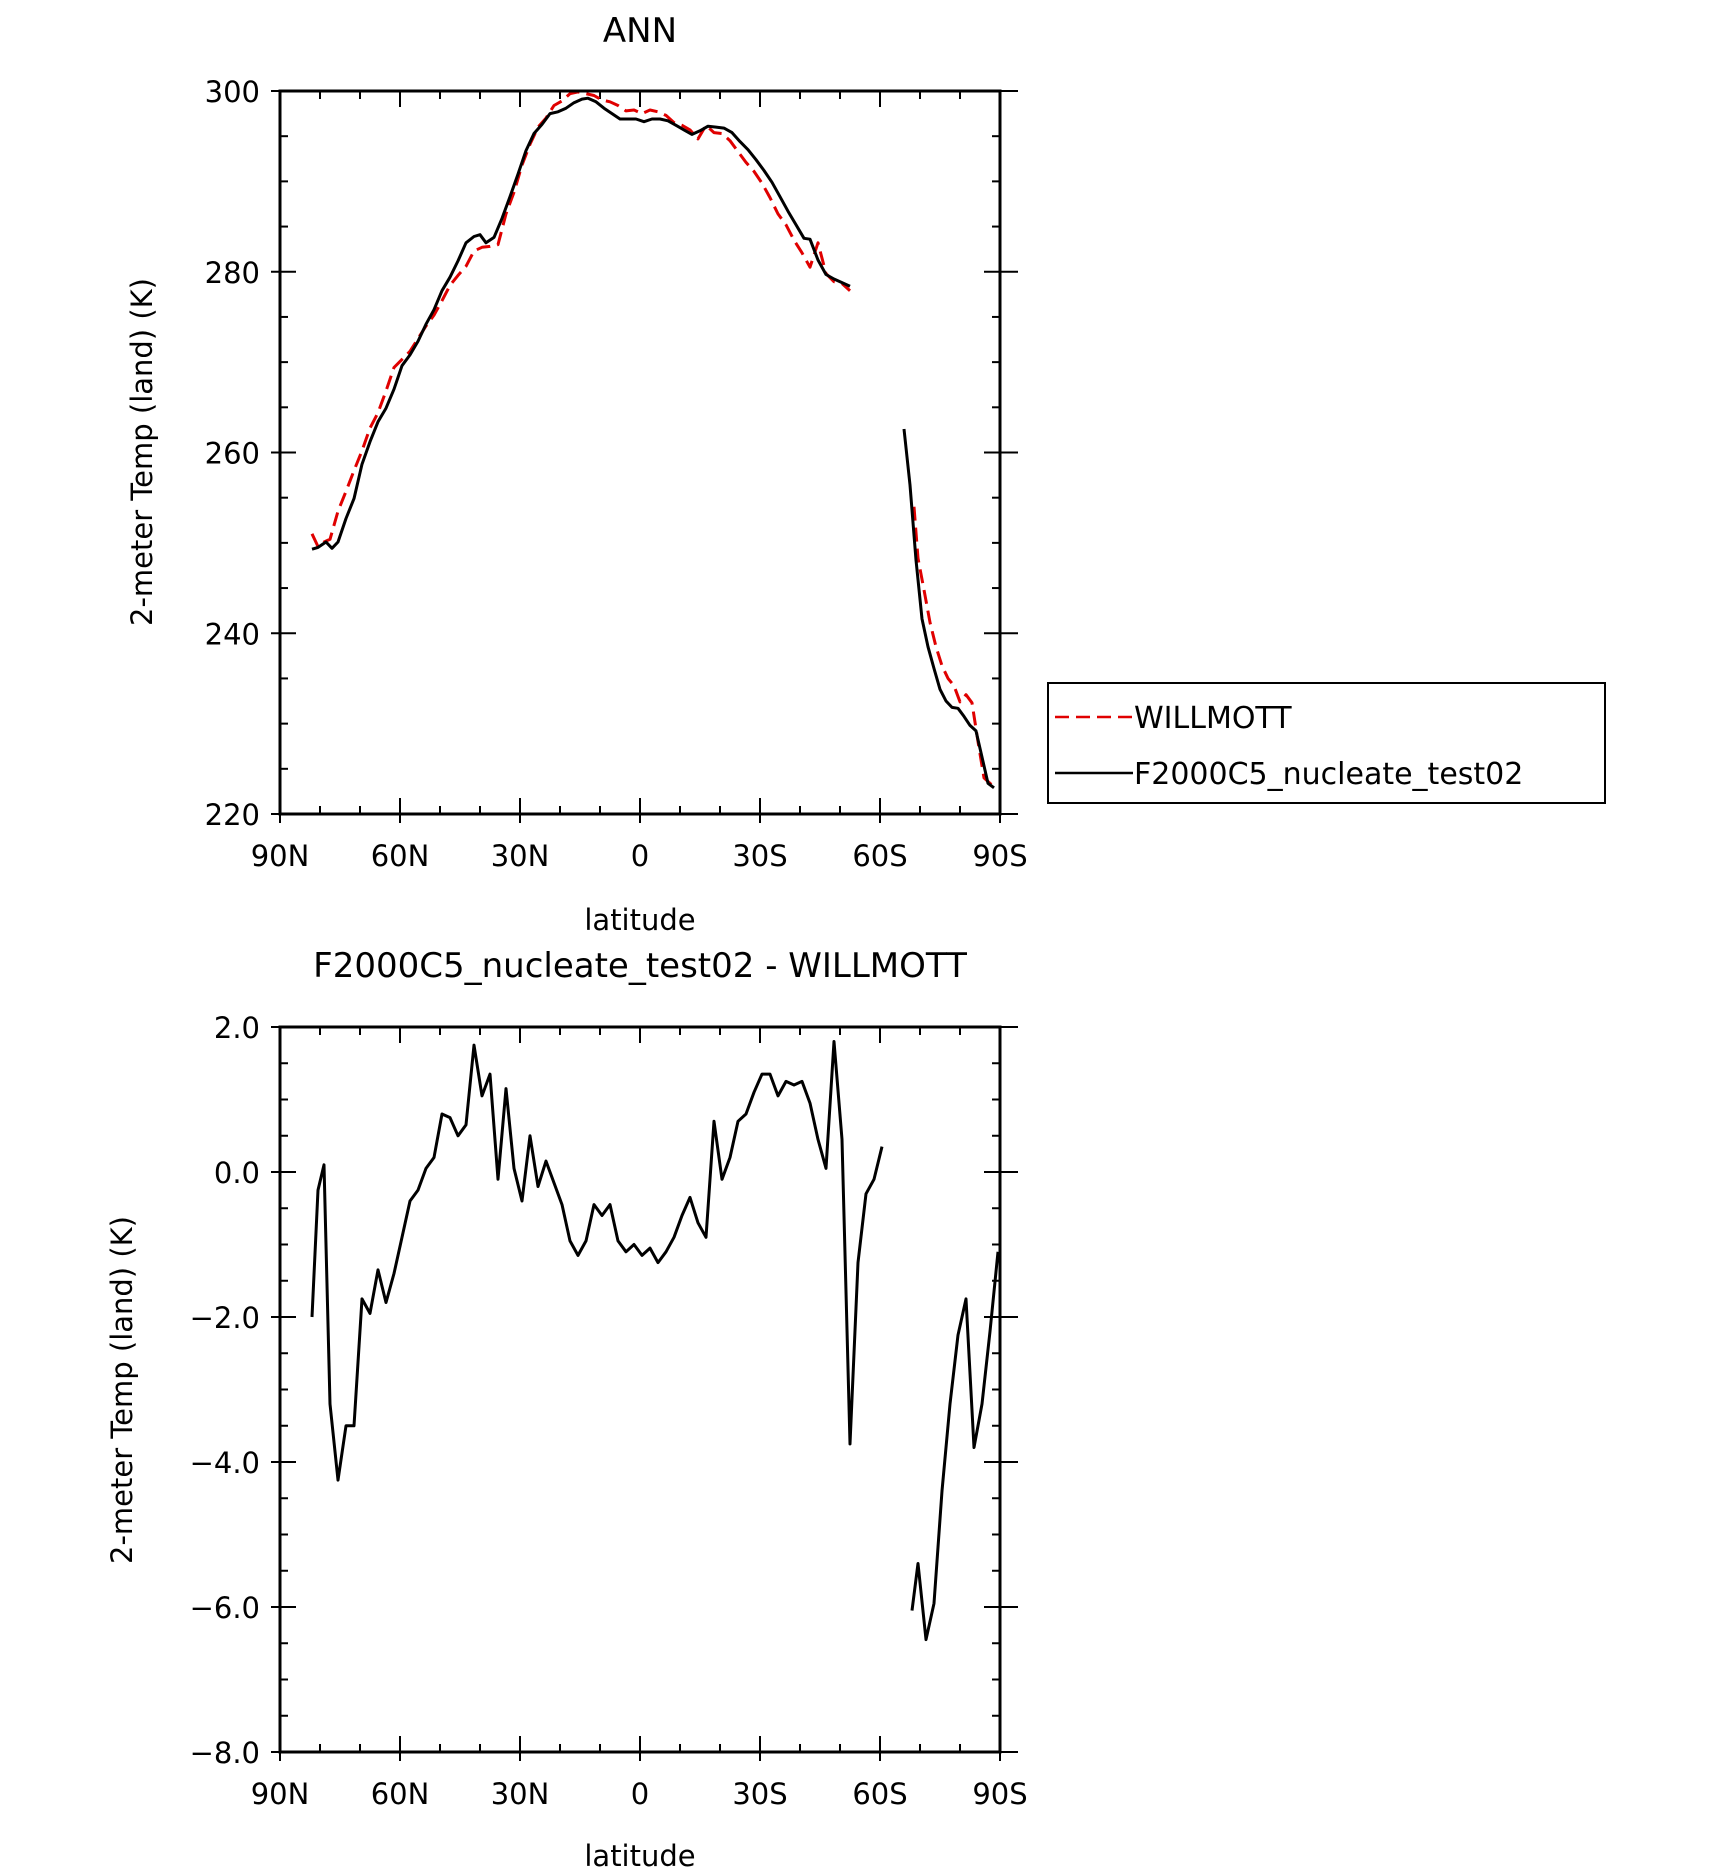  Describe the element at coordinates (879, 856) in the screenshot. I see `top-chart-x-tick-label: 60S` at that location.